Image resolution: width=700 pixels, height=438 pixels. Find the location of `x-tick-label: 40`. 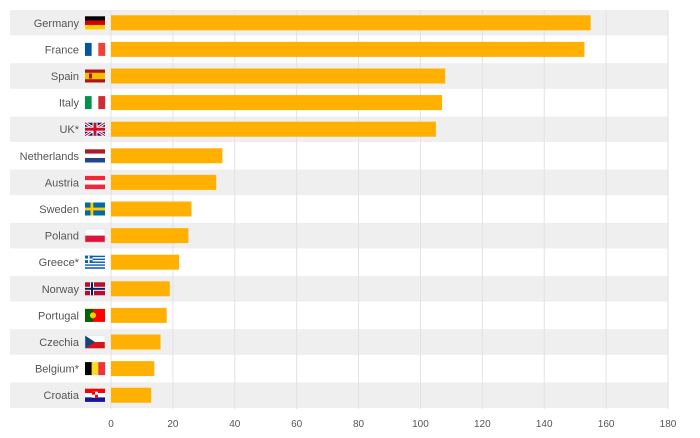

x-tick-label: 40 is located at coordinates (235, 424).